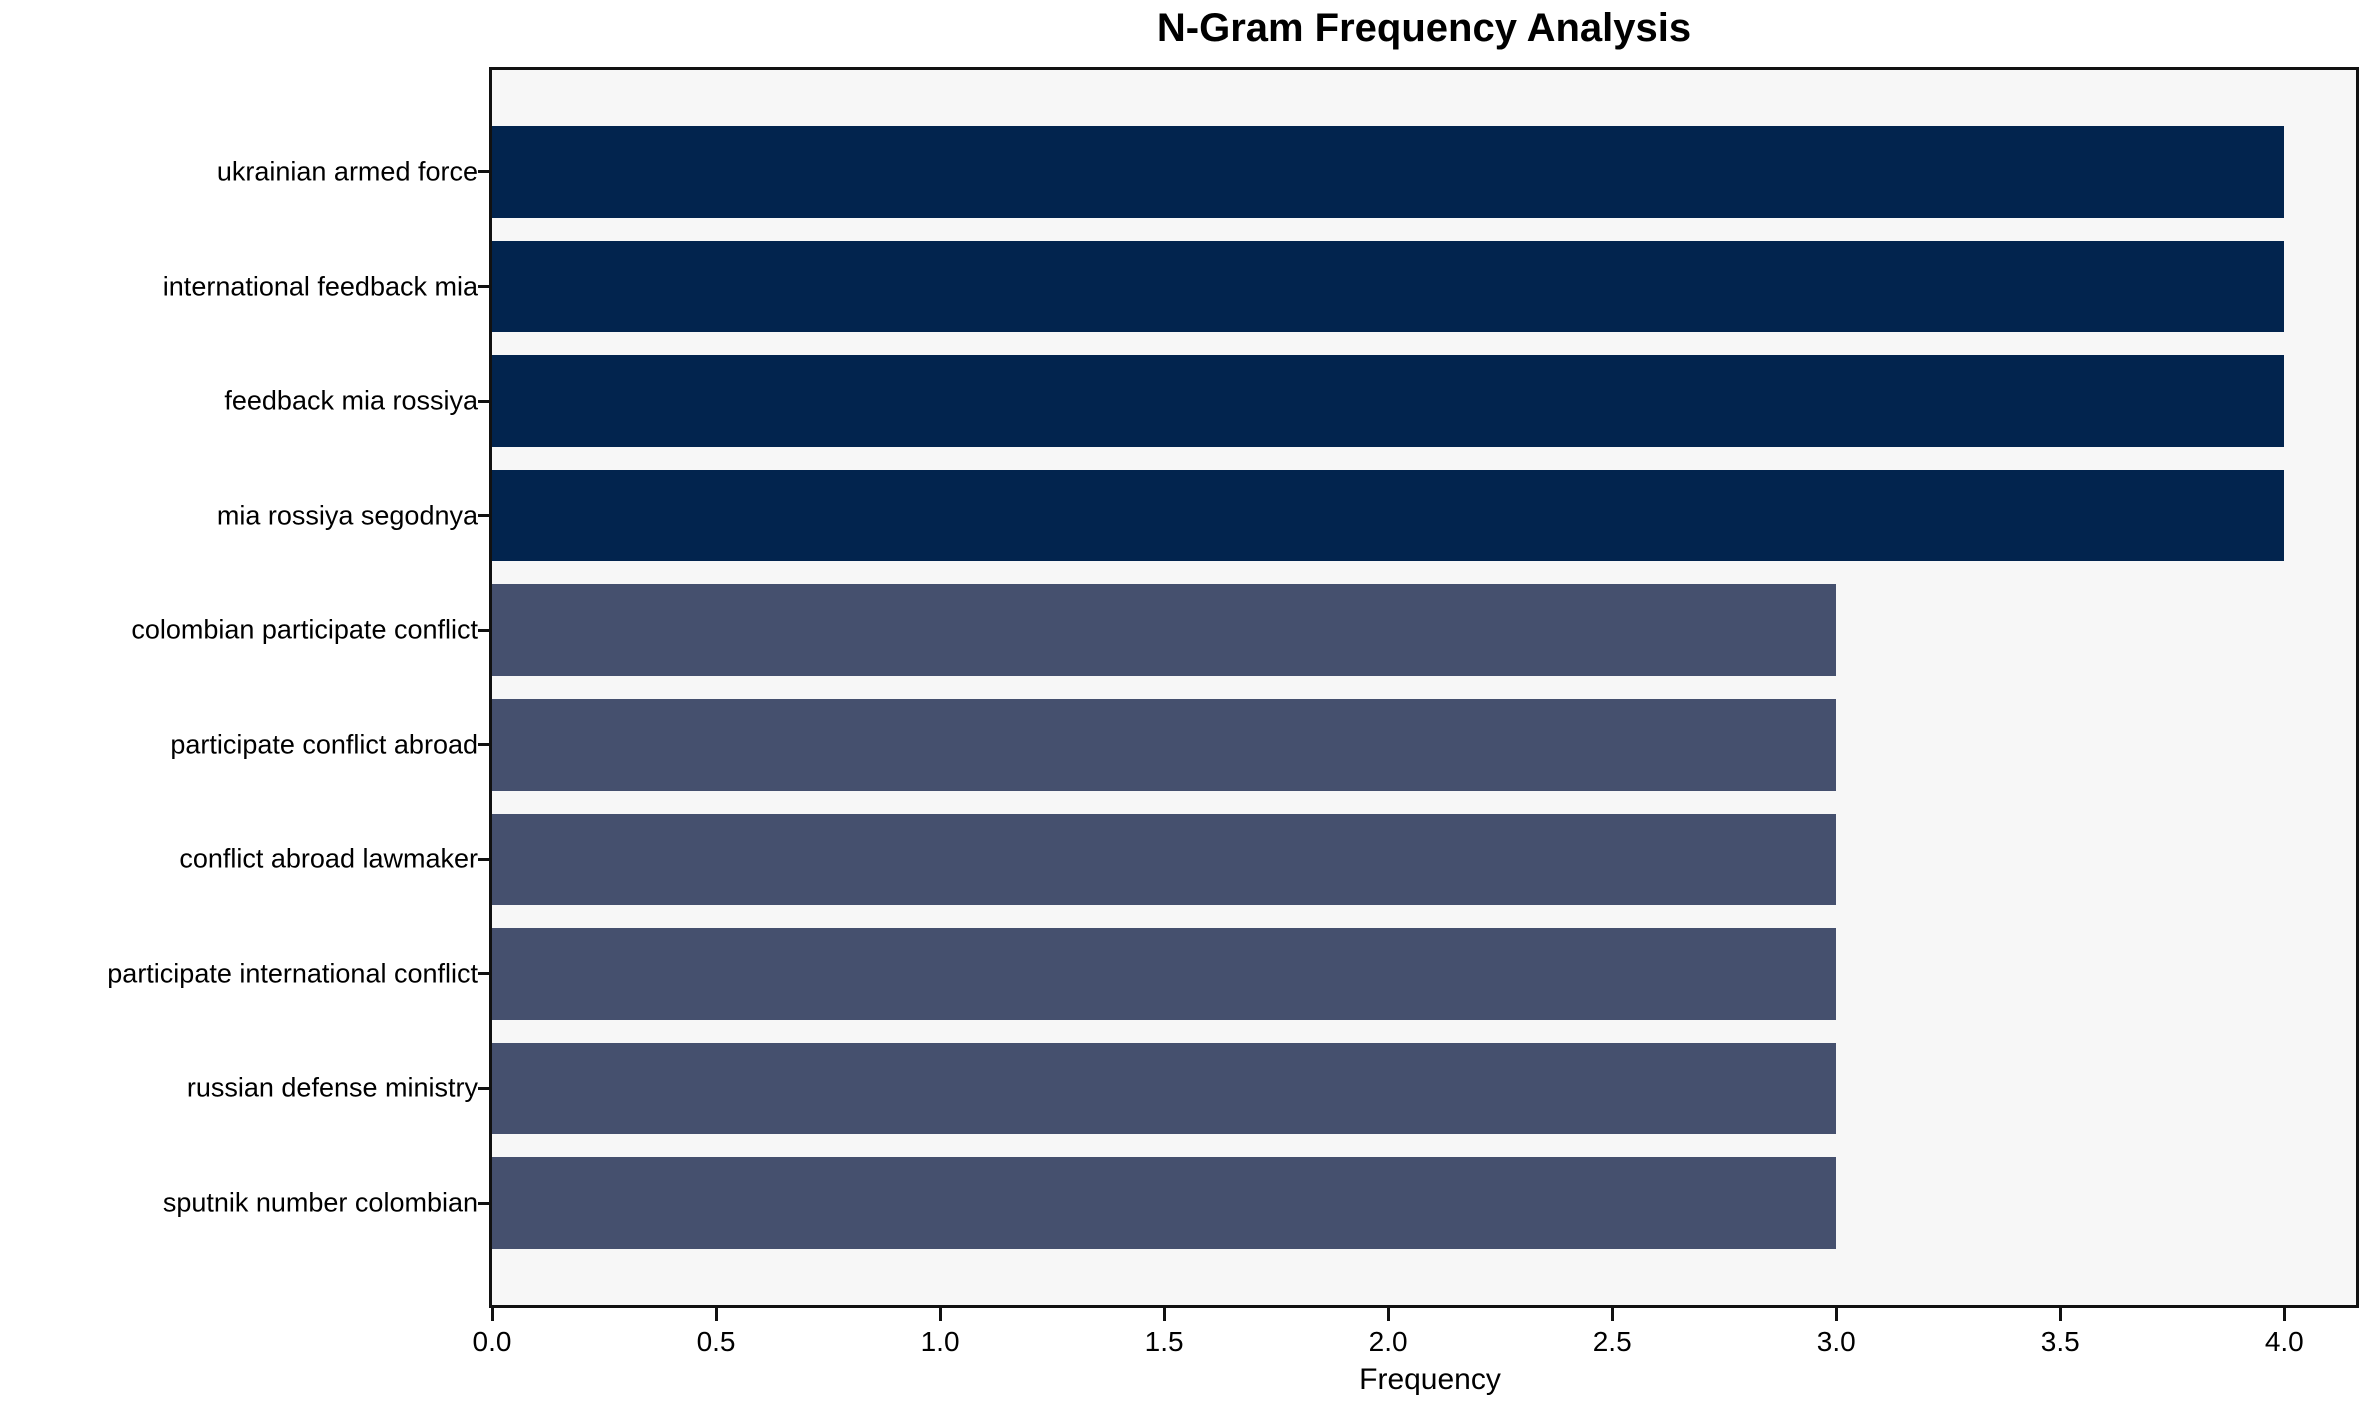 The image size is (2377, 1414). I want to click on x-tick-label: 1.5, so click(1164, 1341).